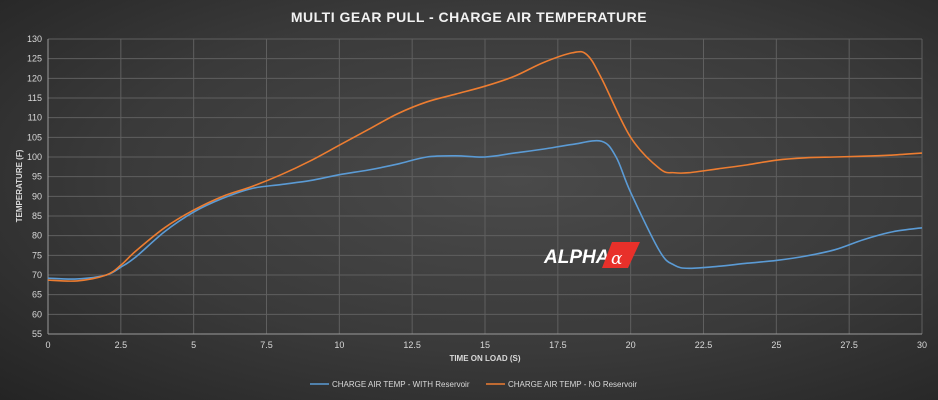 The image size is (938, 400). Describe the element at coordinates (34, 78) in the screenshot. I see `y-tick-label: 120` at that location.